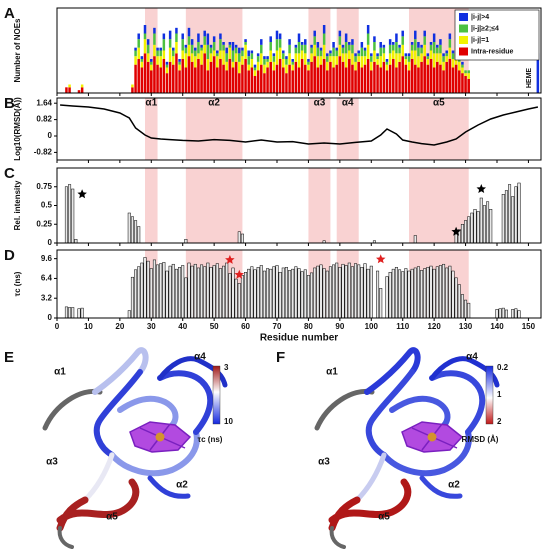 This screenshot has width=545, height=550. Describe the element at coordinates (50, 317) in the screenshot. I see `y-tick-label: 0` at that location.